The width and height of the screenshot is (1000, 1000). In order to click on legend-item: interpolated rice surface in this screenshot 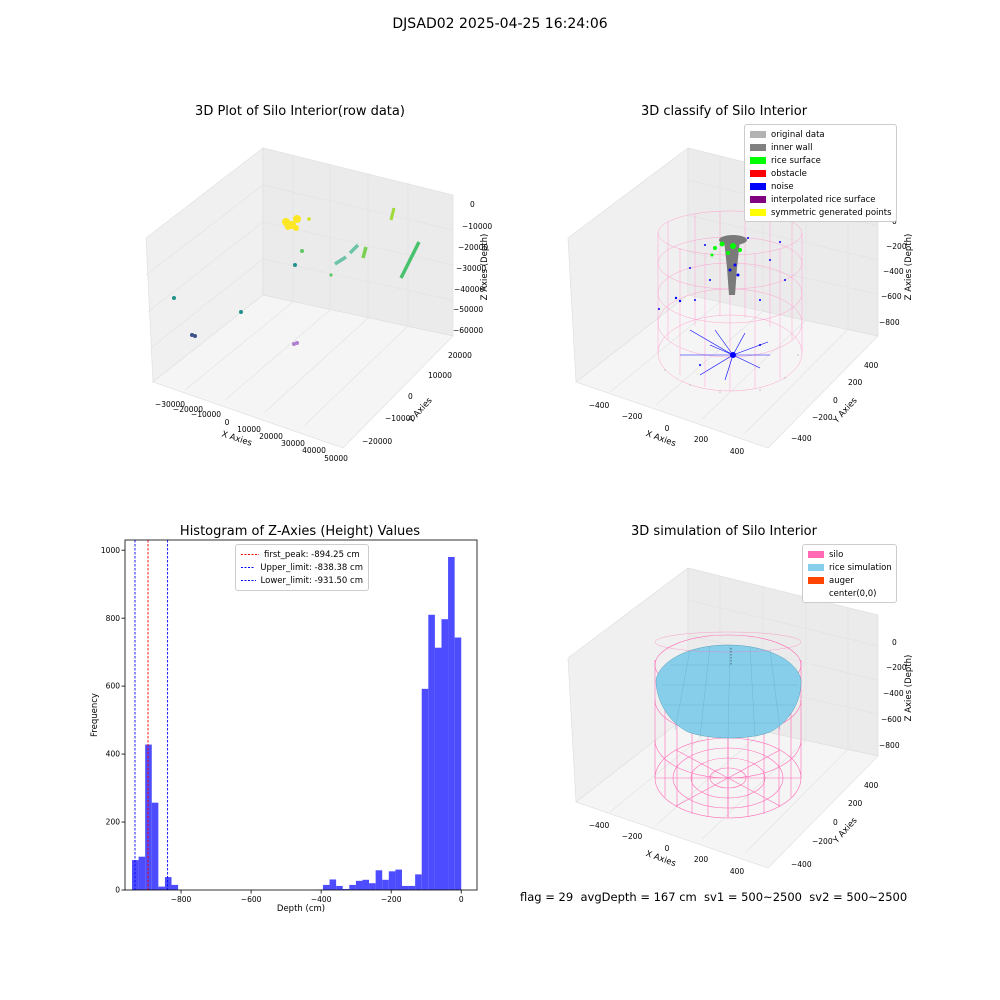, I will do `click(820, 199)`.